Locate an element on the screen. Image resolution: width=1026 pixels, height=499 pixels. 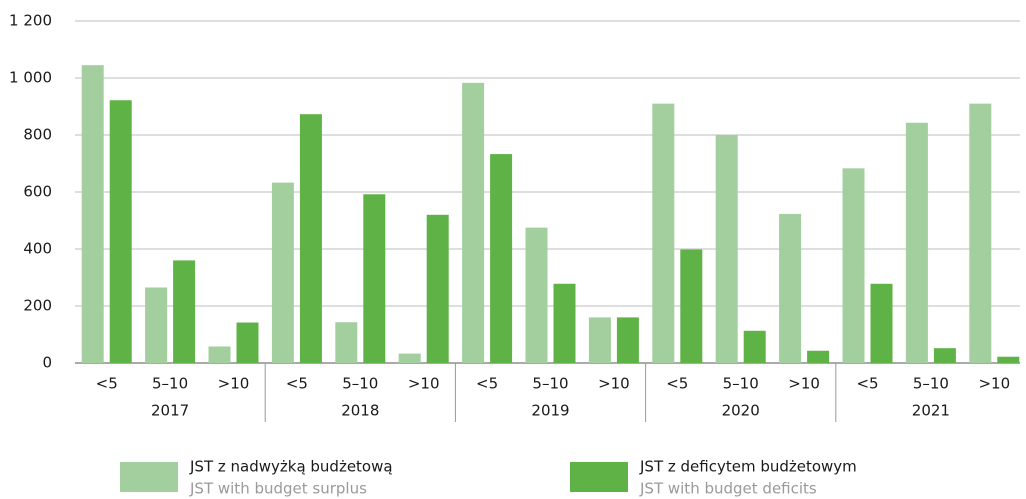
legend-sublabel: JST with budget deficits is located at coordinates (728, 489).